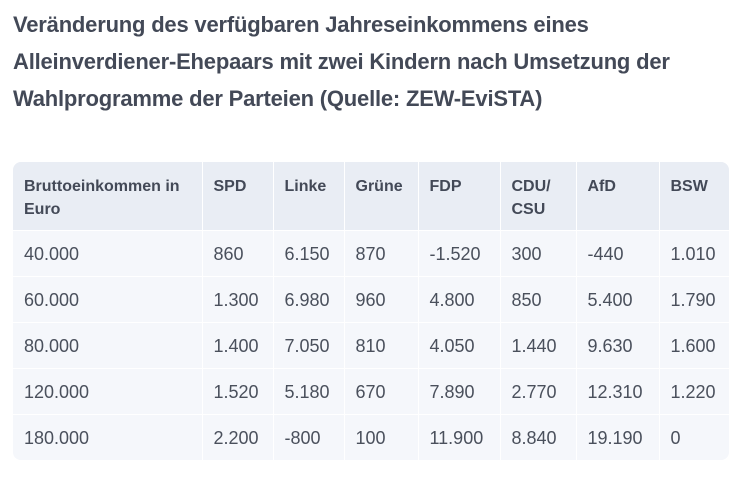  Describe the element at coordinates (238, 298) in the screenshot. I see `cell-spd: 1.300` at that location.